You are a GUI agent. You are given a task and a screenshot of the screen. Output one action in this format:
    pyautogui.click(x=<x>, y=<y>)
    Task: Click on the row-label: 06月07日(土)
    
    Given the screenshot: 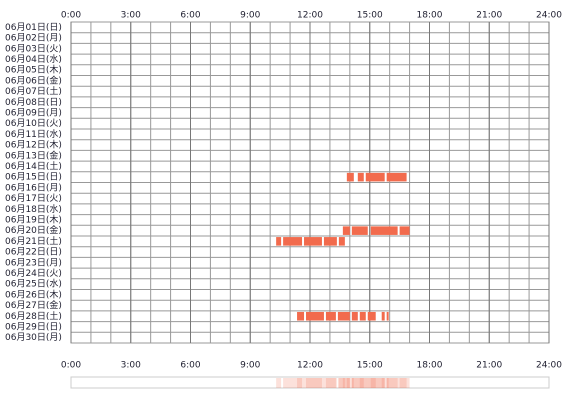 What is the action you would take?
    pyautogui.click(x=33, y=91)
    